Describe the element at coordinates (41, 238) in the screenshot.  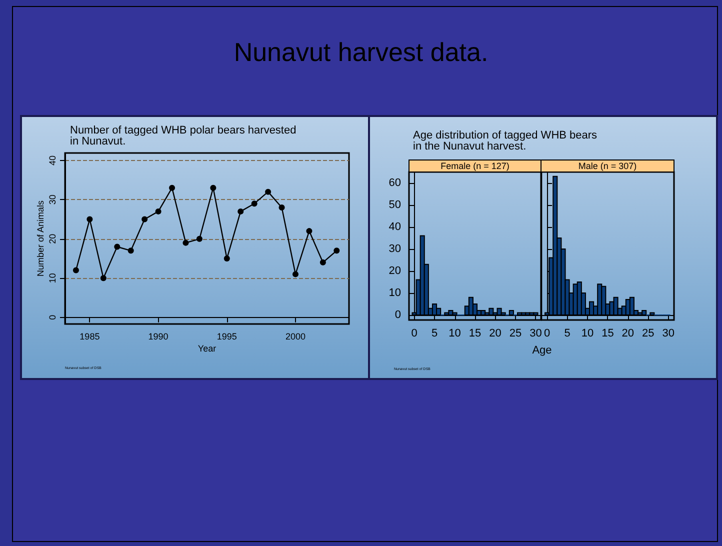
I see `y-axis-title: Number of Animals` at that location.